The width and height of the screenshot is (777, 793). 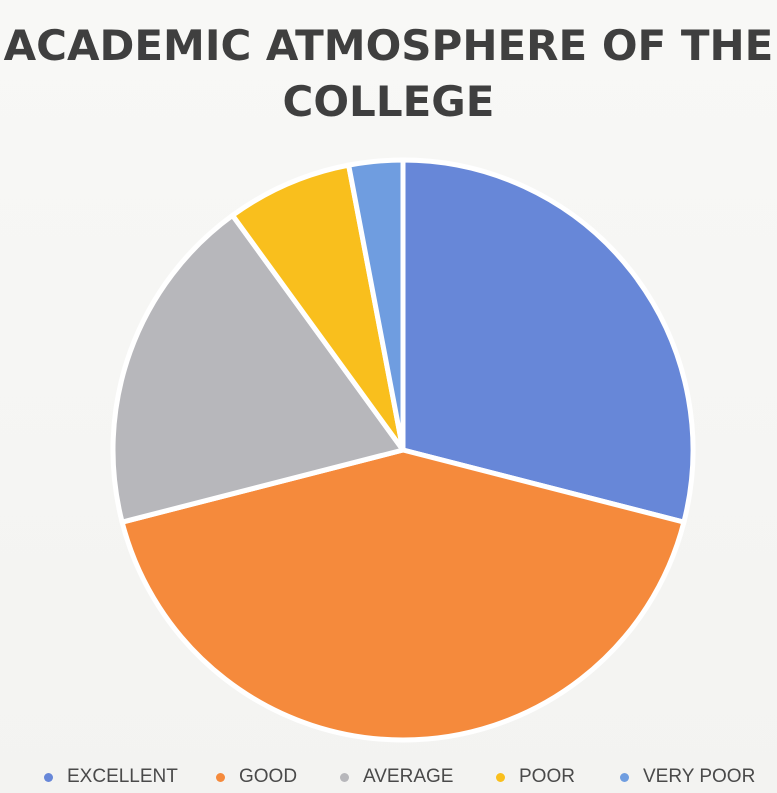 What do you see at coordinates (268, 776) in the screenshot?
I see `legend-label: GOOD` at bounding box center [268, 776].